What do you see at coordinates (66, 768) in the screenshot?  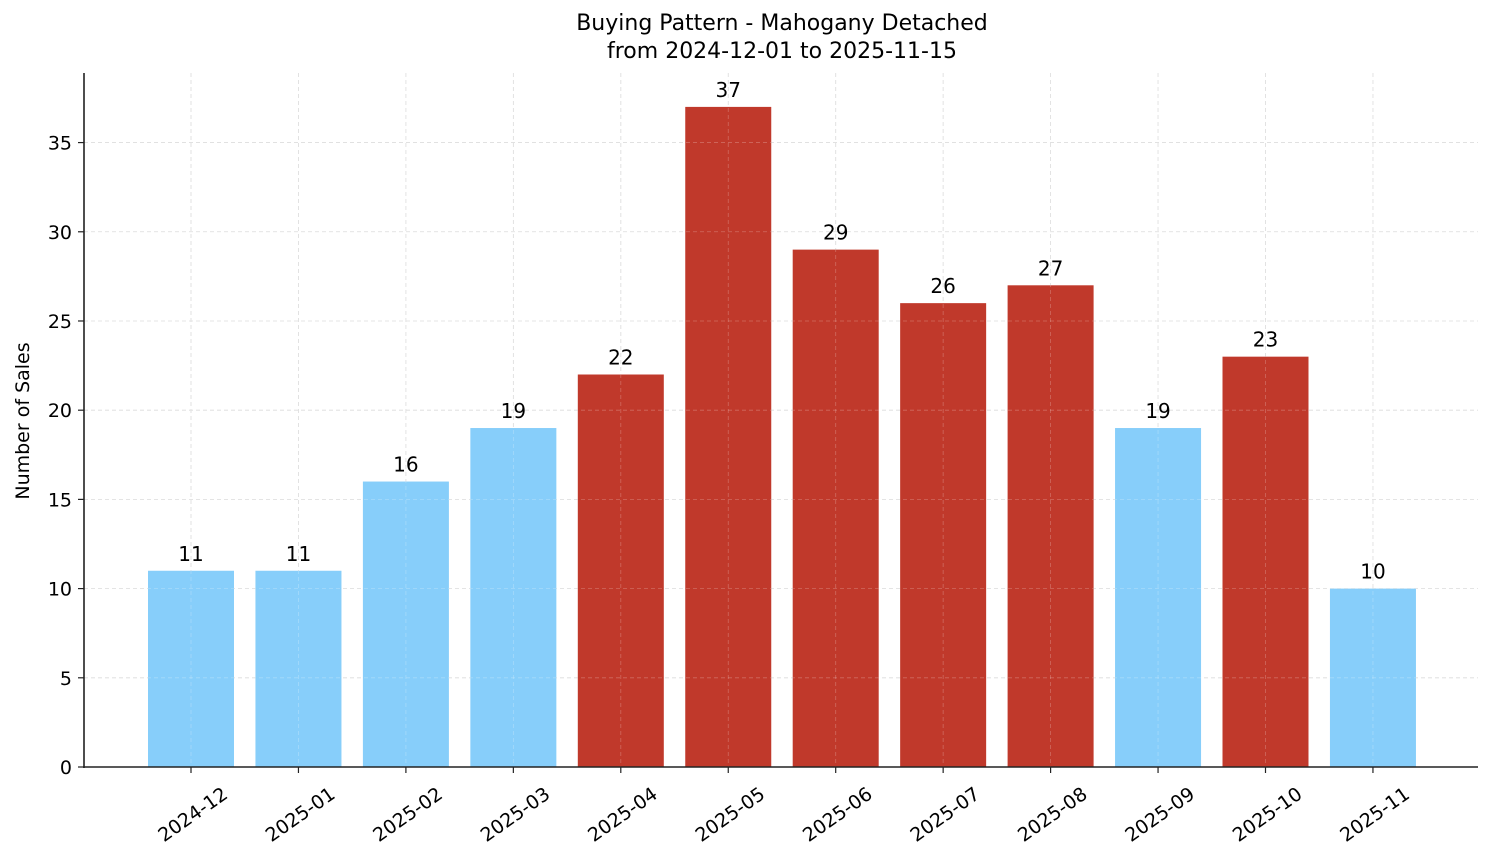 I see `y-tick-label: 0` at bounding box center [66, 768].